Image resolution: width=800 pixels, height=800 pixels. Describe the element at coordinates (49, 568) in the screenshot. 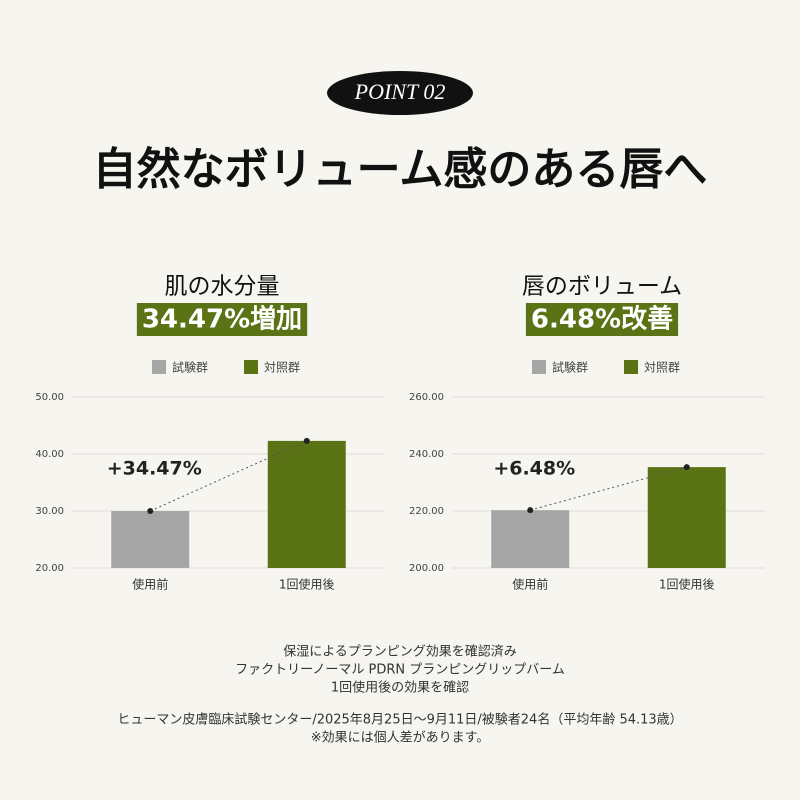

I see `y-tick-label: 20.00` at that location.